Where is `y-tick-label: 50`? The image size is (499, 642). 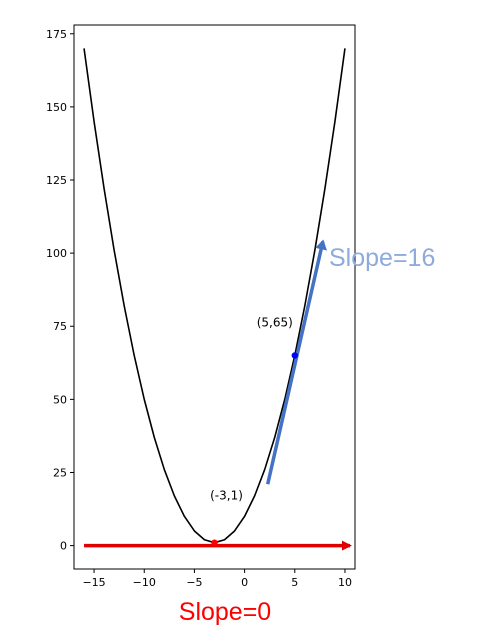
y-tick-label: 50 is located at coordinates (60, 399).